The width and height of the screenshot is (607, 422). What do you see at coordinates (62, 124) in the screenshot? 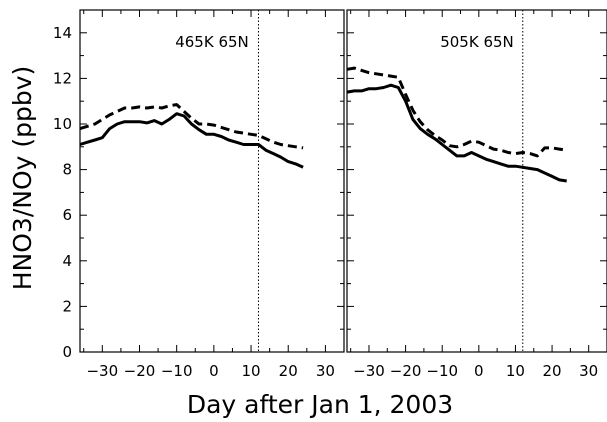
I see `y-tick-label: 10` at bounding box center [62, 124].